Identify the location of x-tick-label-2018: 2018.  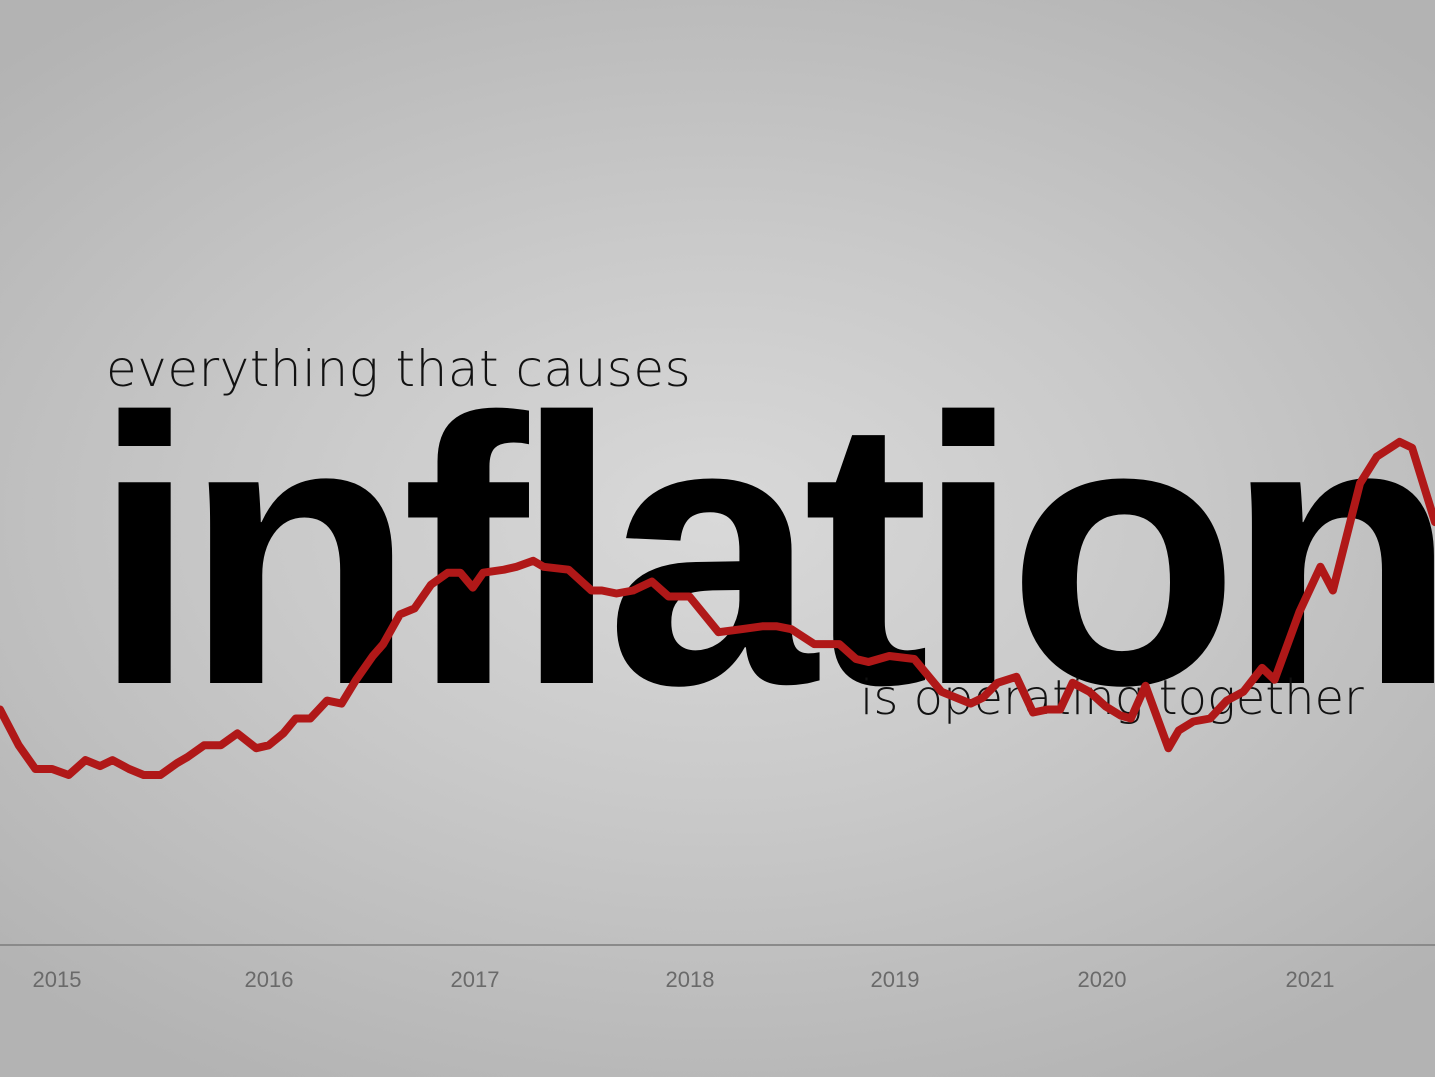
(690, 979).